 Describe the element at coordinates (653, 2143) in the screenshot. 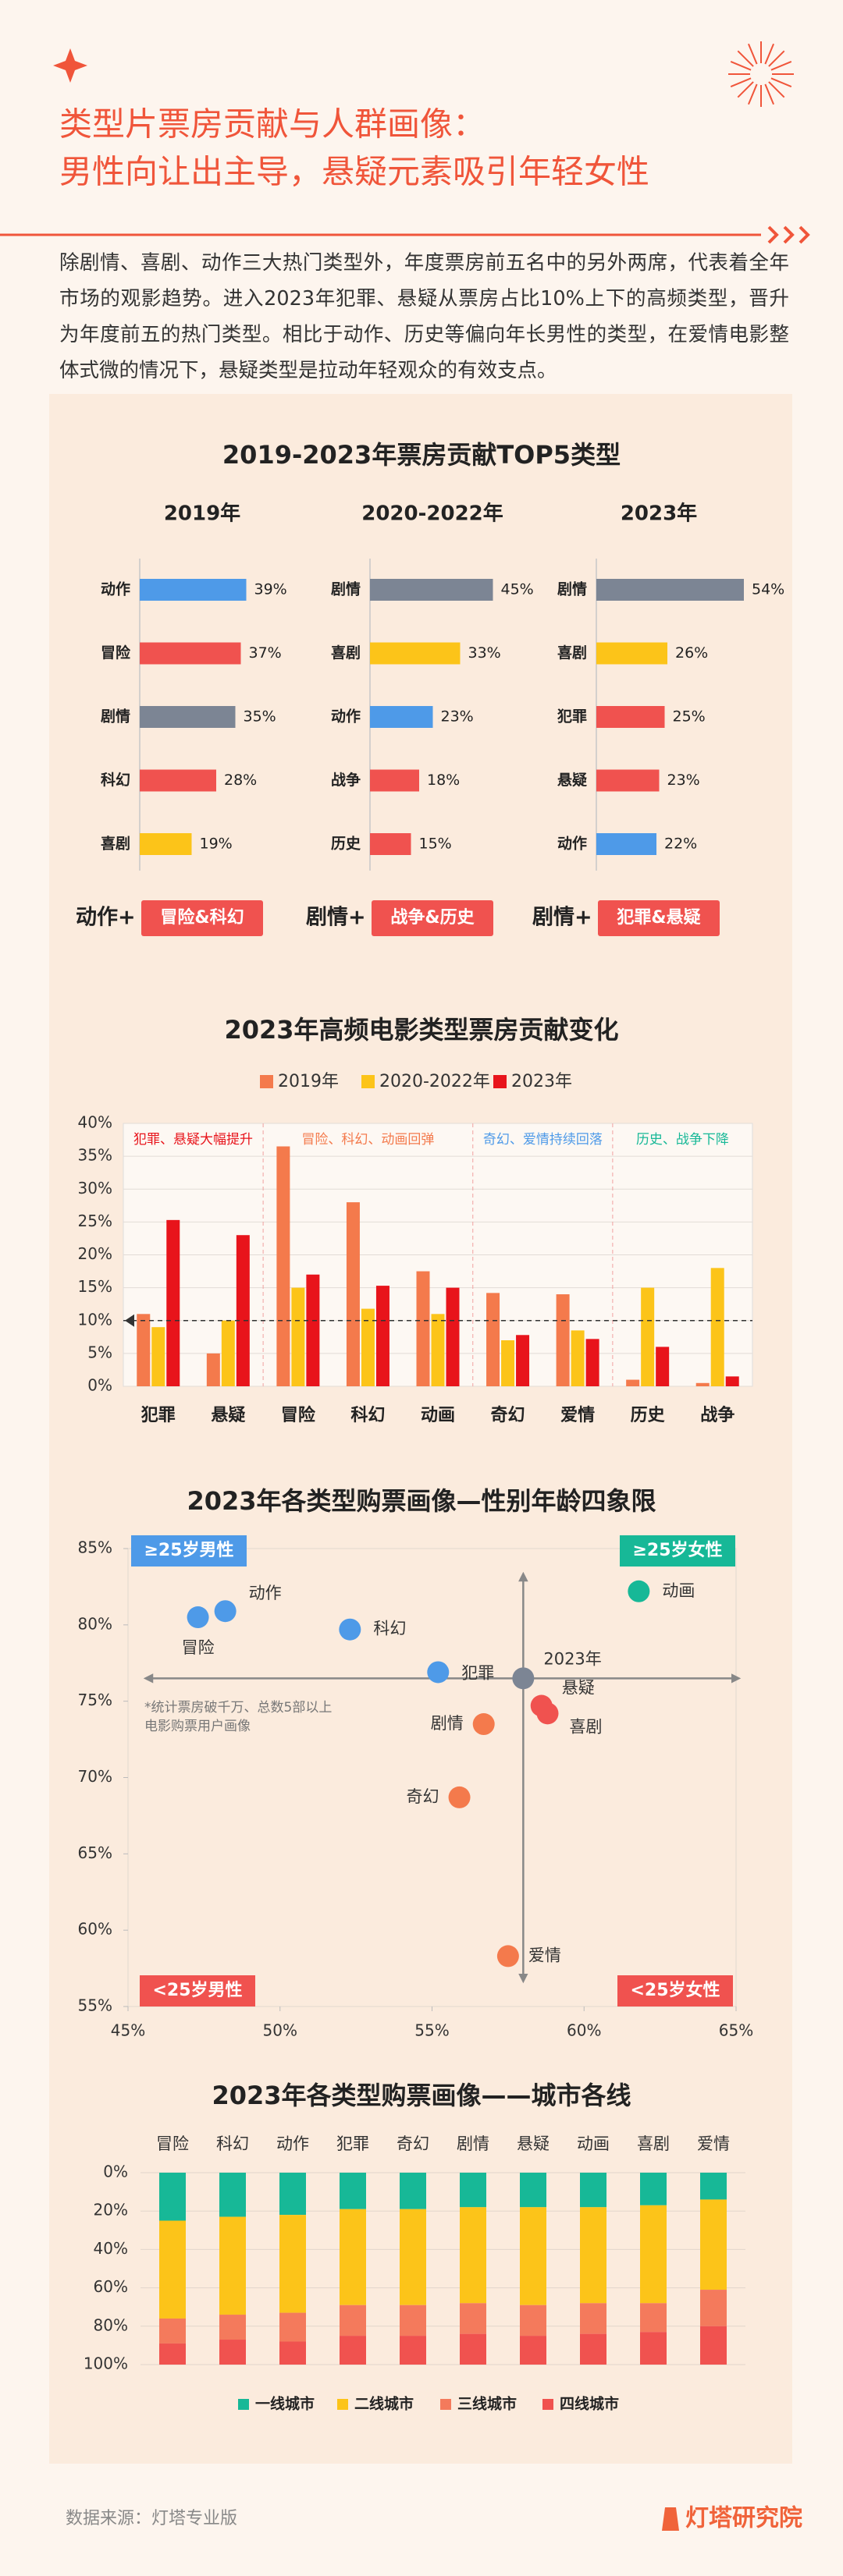

I see `x-tick-label: 喜剧` at that location.